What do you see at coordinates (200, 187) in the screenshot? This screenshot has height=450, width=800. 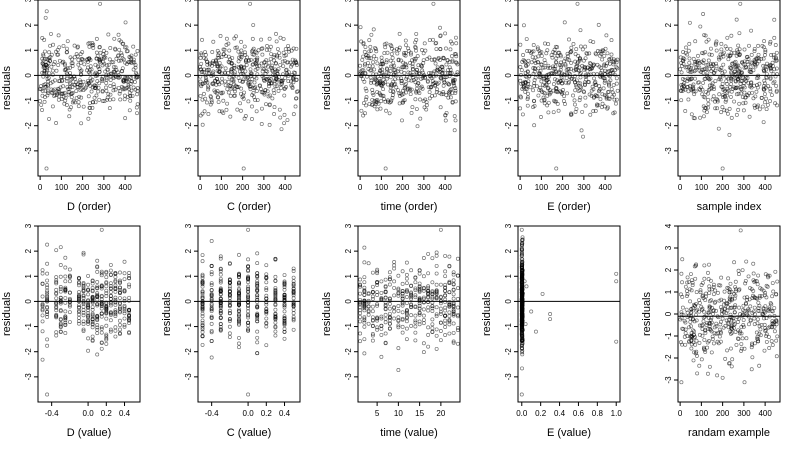 I see `x-tick-label: 0` at bounding box center [200, 187].